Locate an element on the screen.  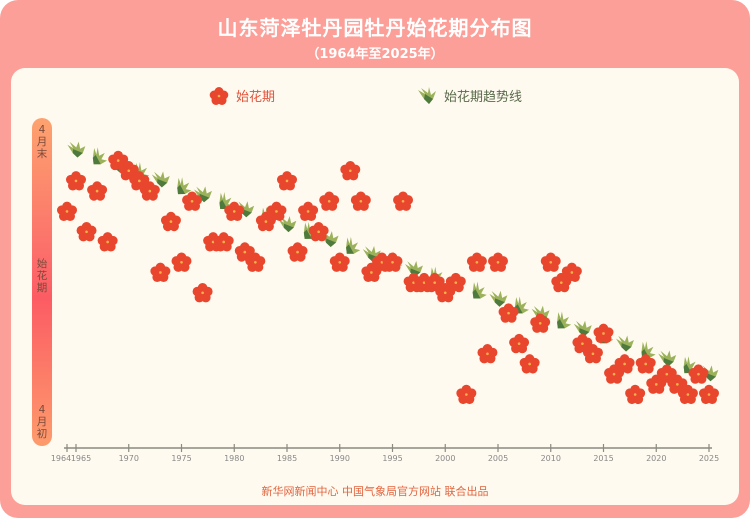
legend-item-flower: 始花期 is located at coordinates (241, 95).